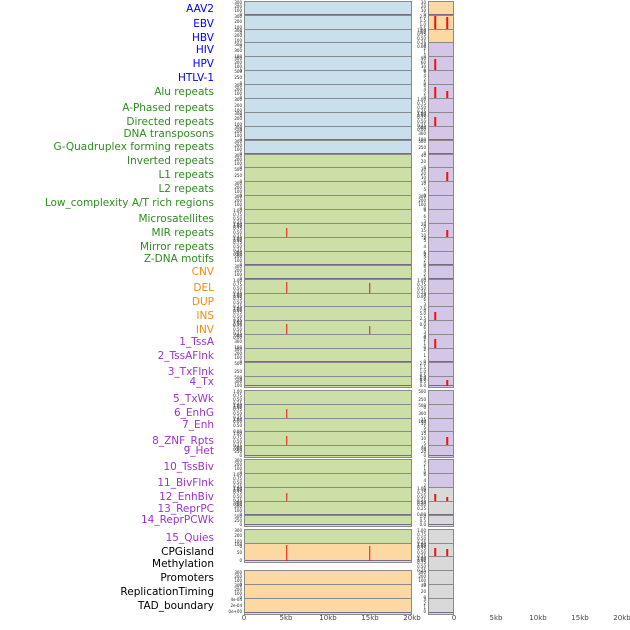  What do you see at coordinates (420, 565) in the screenshot?
I see `y-axis-ticks: 1.00 0.75 0.50 0.25` at bounding box center [420, 565].